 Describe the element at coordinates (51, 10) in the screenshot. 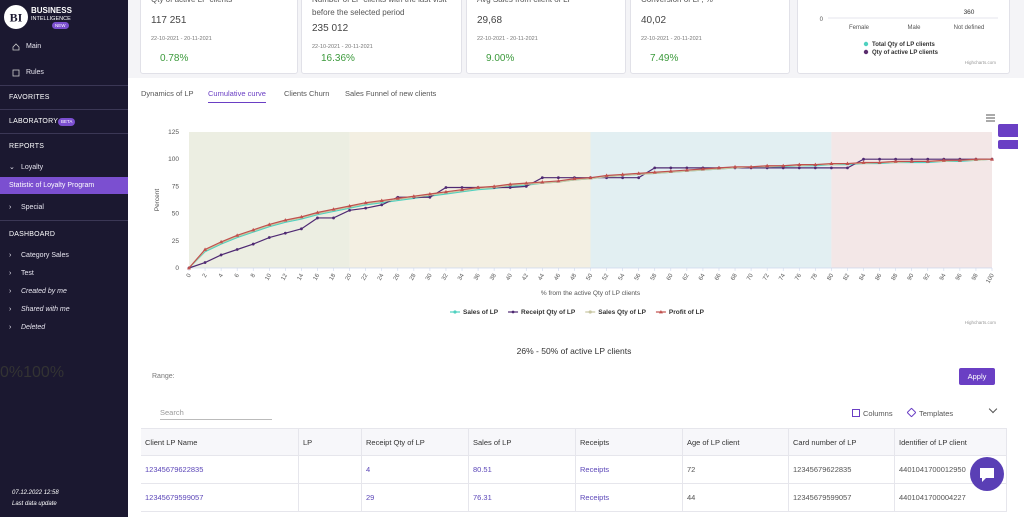

I see `brand: BUSINESS` at that location.